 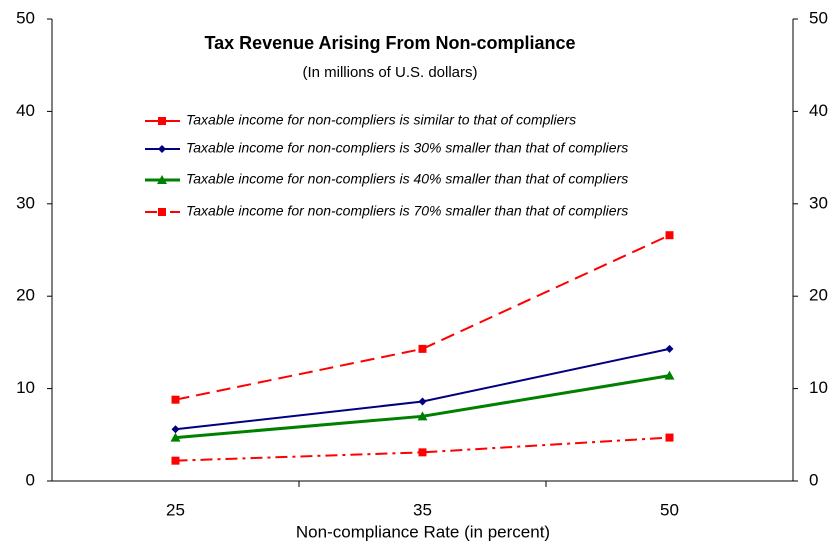 What do you see at coordinates (25, 17) in the screenshot?
I see `y-tick-label: 50` at bounding box center [25, 17].